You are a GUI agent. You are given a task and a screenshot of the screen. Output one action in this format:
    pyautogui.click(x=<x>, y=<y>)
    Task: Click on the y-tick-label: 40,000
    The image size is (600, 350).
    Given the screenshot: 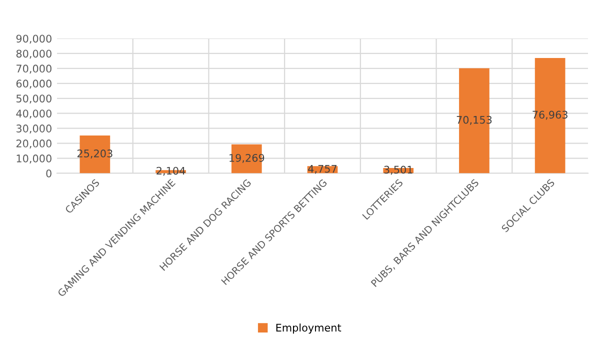 What is the action you would take?
    pyautogui.click(x=34, y=114)
    